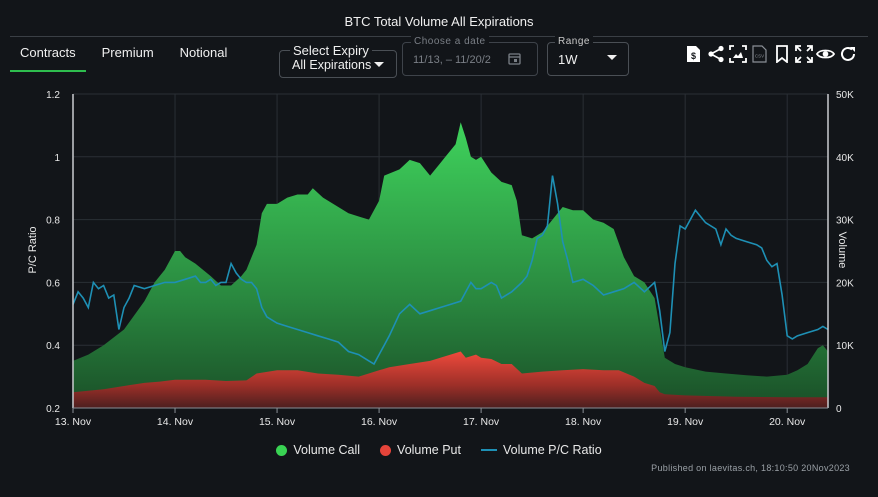 Image resolution: width=878 pixels, height=497 pixels. Describe the element at coordinates (450, 379) in the screenshot. I see `series-area-volume-put` at that location.